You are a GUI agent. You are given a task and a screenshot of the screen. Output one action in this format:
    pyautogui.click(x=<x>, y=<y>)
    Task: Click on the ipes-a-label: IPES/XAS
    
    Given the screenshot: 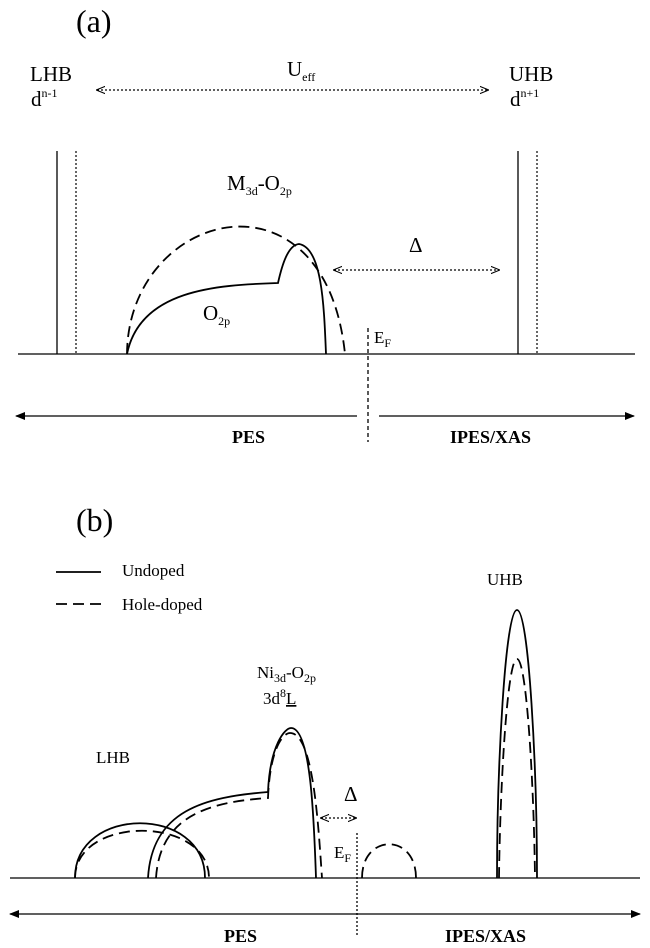 What is the action you would take?
    pyautogui.click(x=490, y=437)
    